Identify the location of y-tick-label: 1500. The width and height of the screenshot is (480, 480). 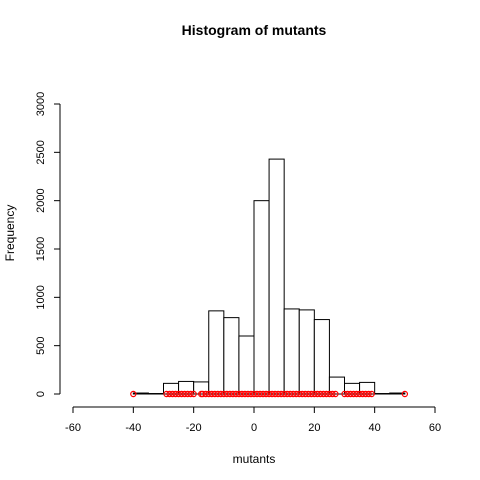
(41, 249).